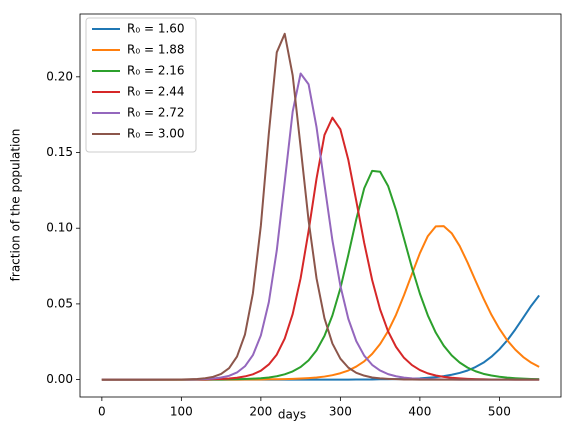 The height and width of the screenshot is (433, 576). Describe the element at coordinates (499, 412) in the screenshot. I see `x-tick-label: 500` at that location.